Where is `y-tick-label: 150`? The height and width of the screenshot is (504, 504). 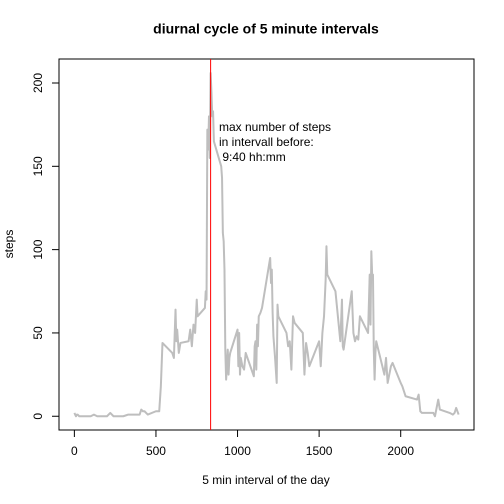
y-tick-label: 150 is located at coordinates (38, 166).